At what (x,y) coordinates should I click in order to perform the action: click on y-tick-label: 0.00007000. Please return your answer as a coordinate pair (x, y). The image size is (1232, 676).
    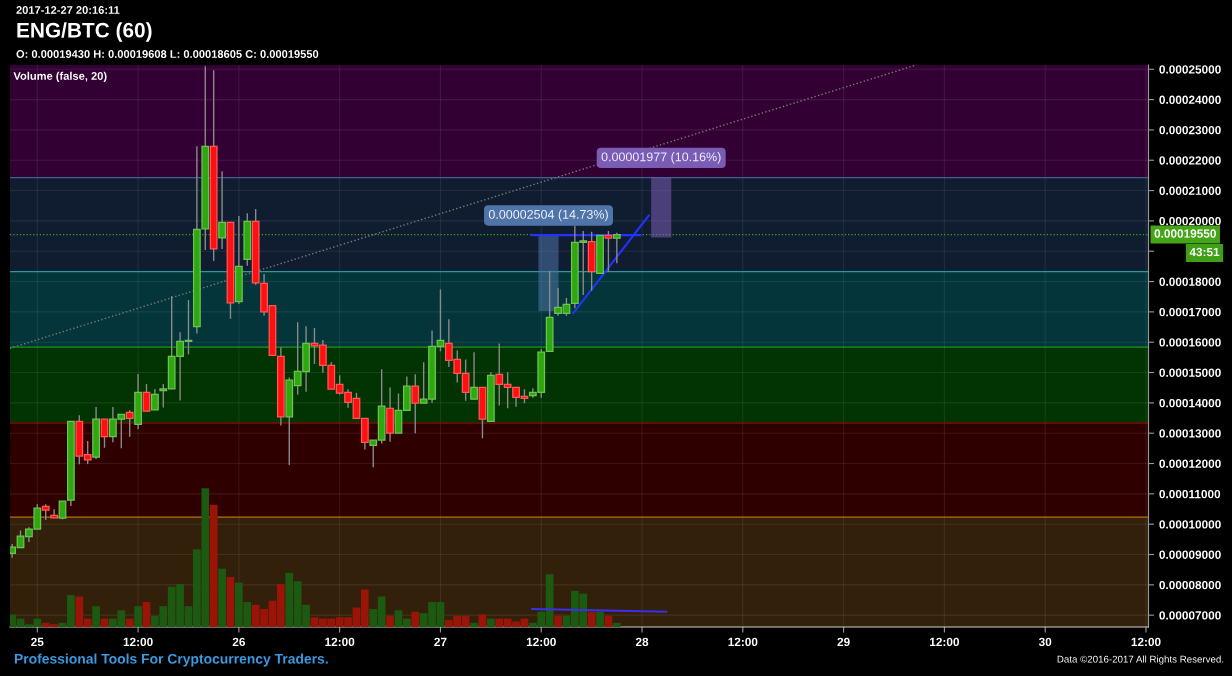
    Looking at the image, I should click on (1190, 615).